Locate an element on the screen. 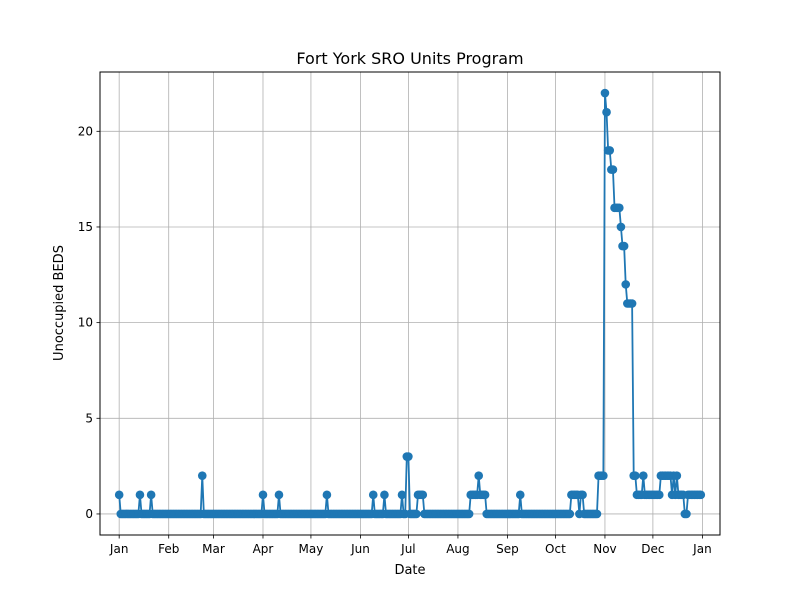 This screenshot has width=800, height=600. x-tick-label: Apr is located at coordinates (263, 549).